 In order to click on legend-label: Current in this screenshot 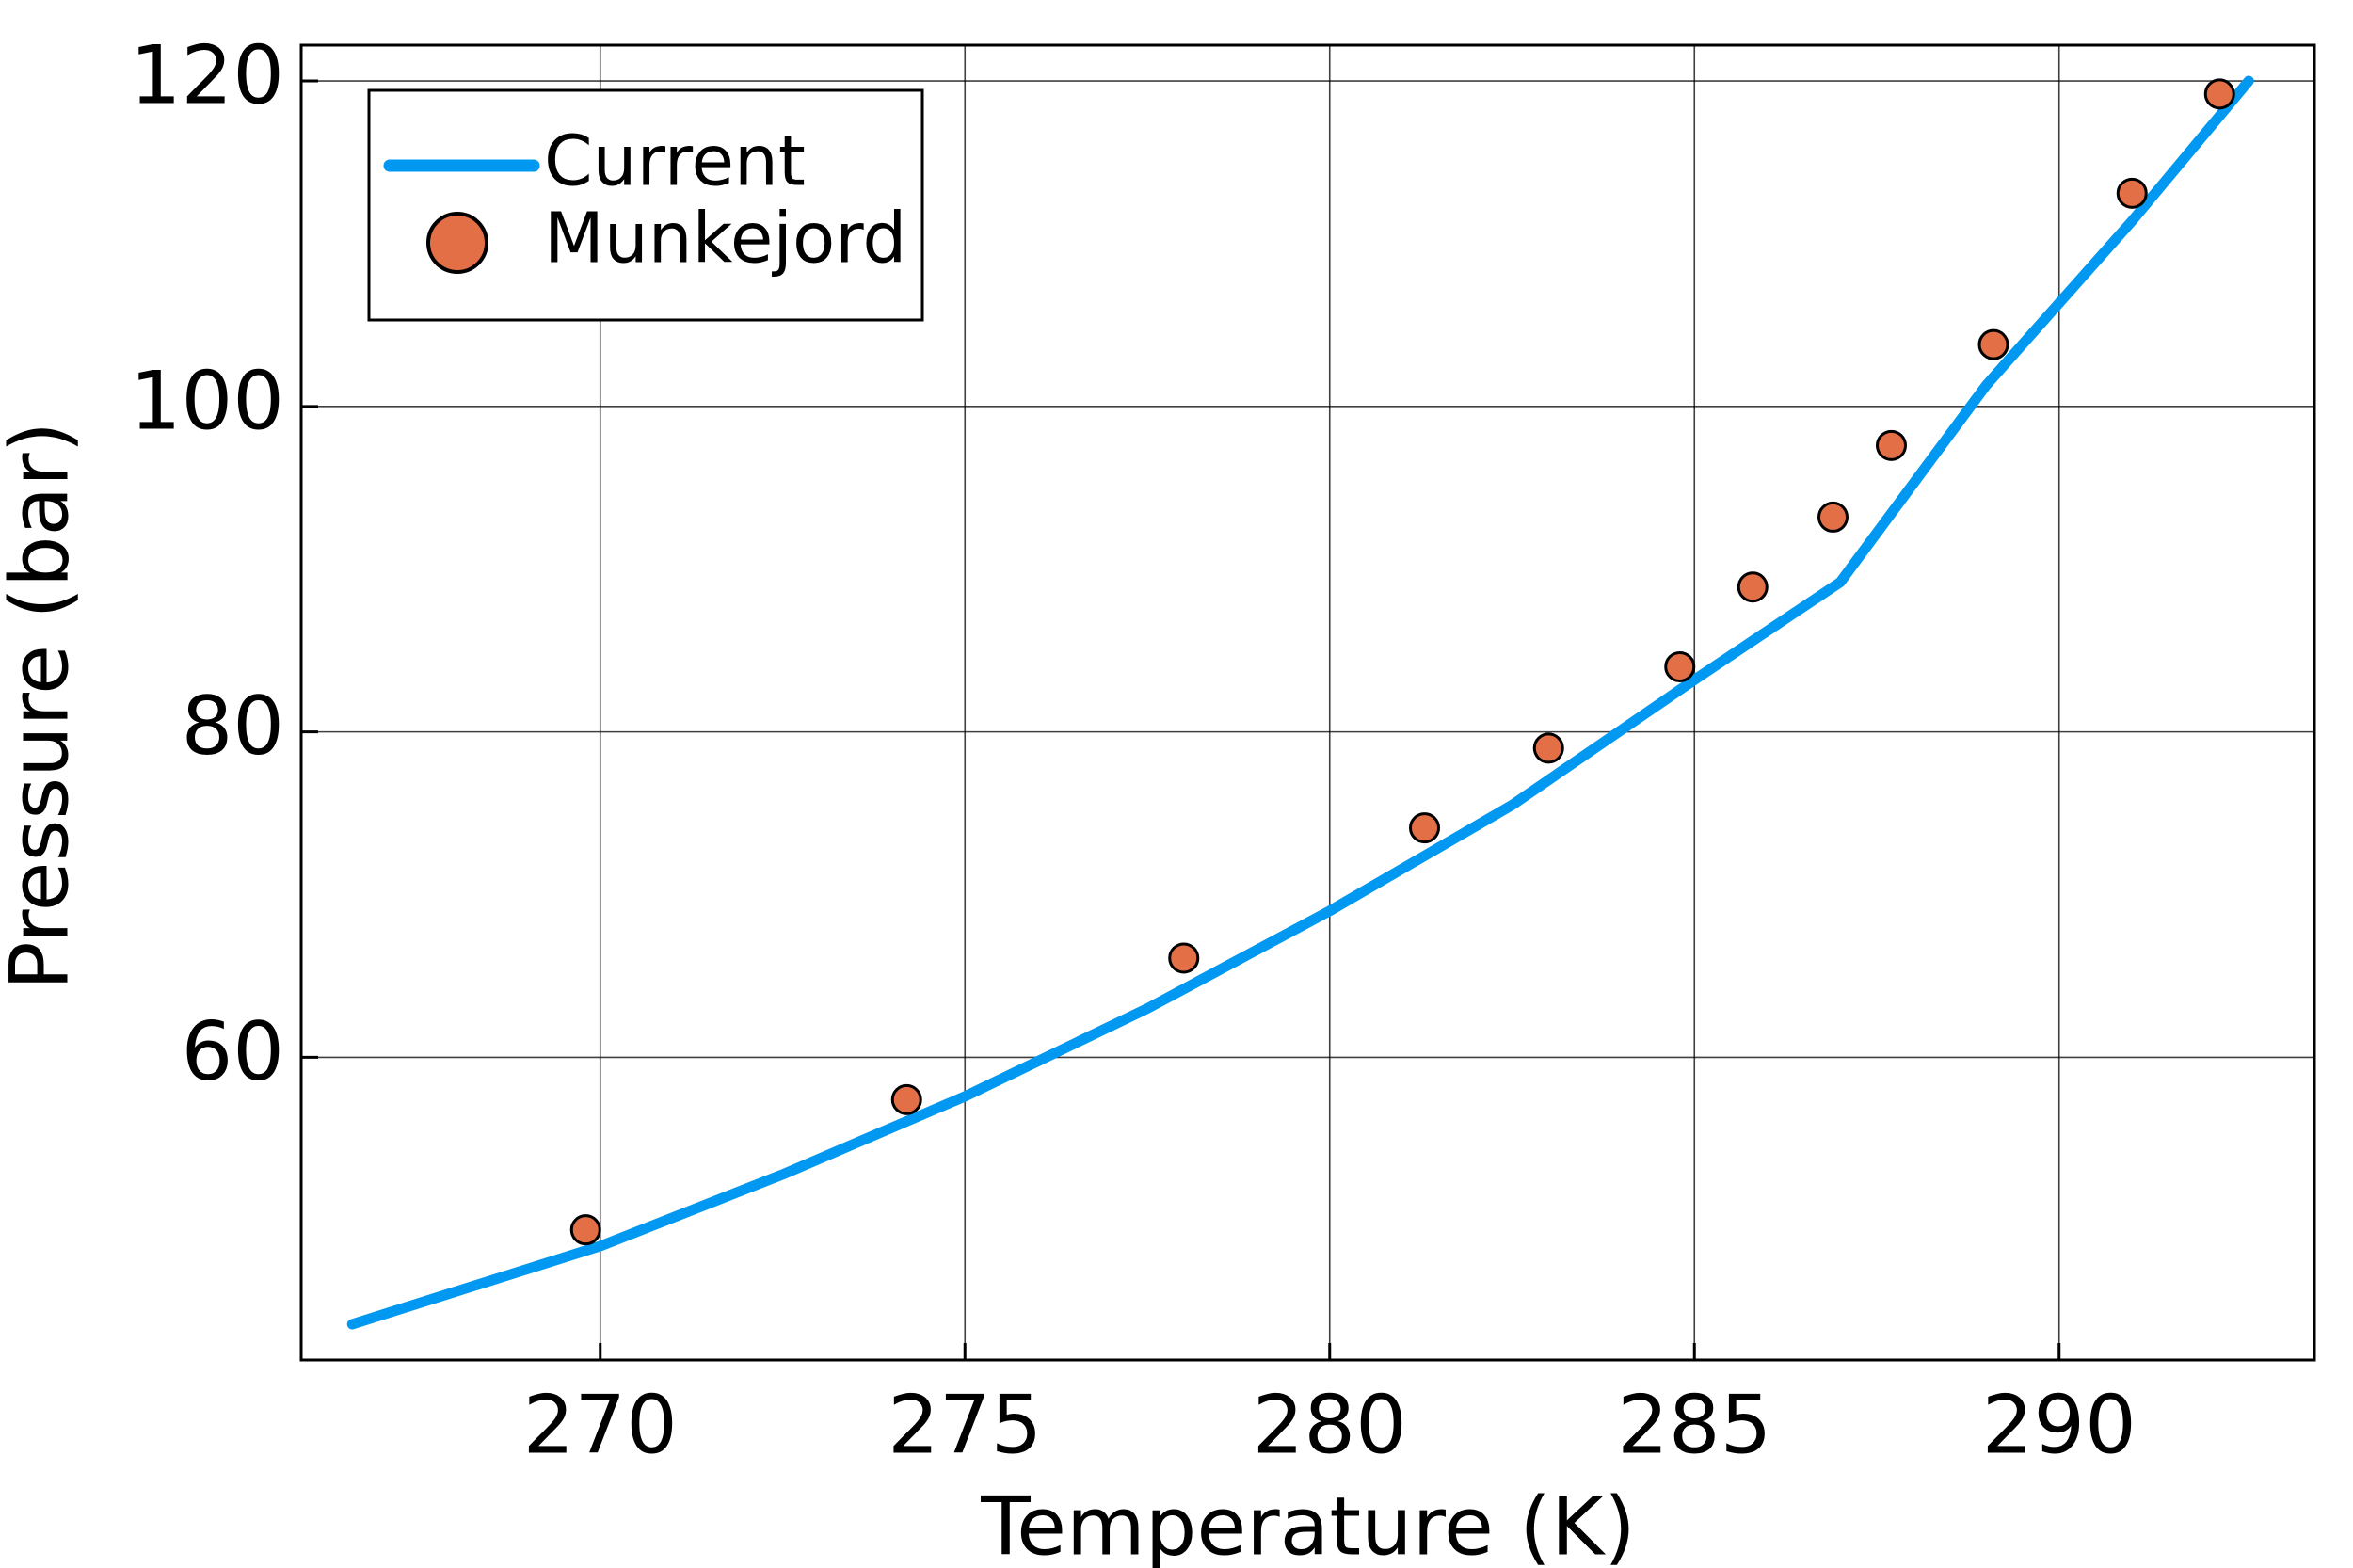, I will do `click(675, 161)`.